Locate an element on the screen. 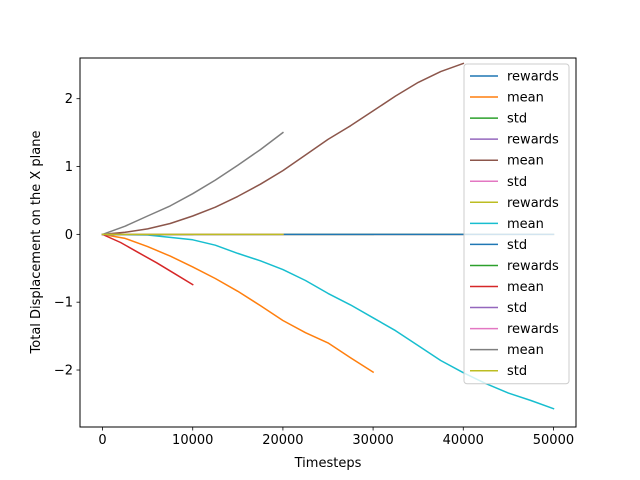  series-line-10-mean is located at coordinates (147, 259).